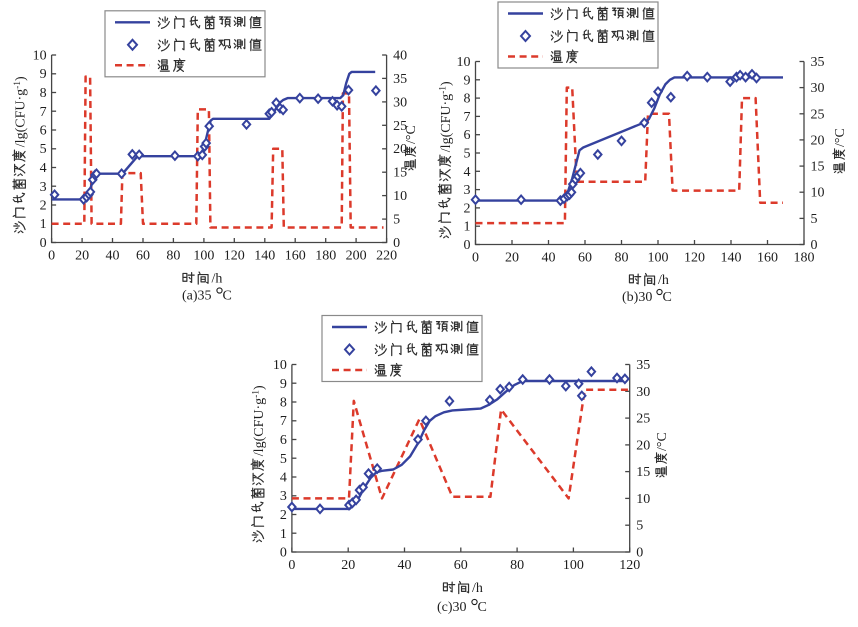  Describe the element at coordinates (637, 297) in the screenshot. I see `svg-text: (b)30` at that location.